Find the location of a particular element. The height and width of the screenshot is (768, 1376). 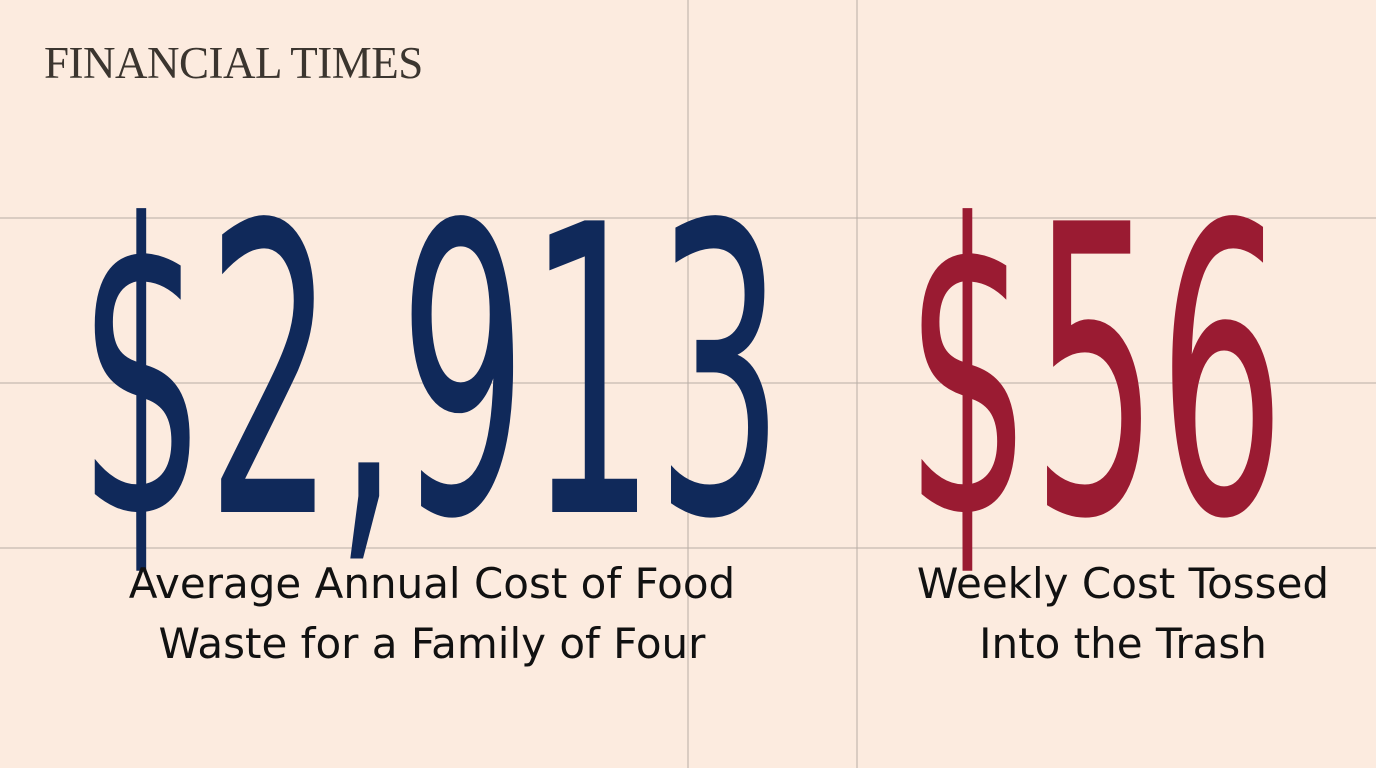

stat-label: Weekly Cost Tossed is located at coordinates (1123, 583).